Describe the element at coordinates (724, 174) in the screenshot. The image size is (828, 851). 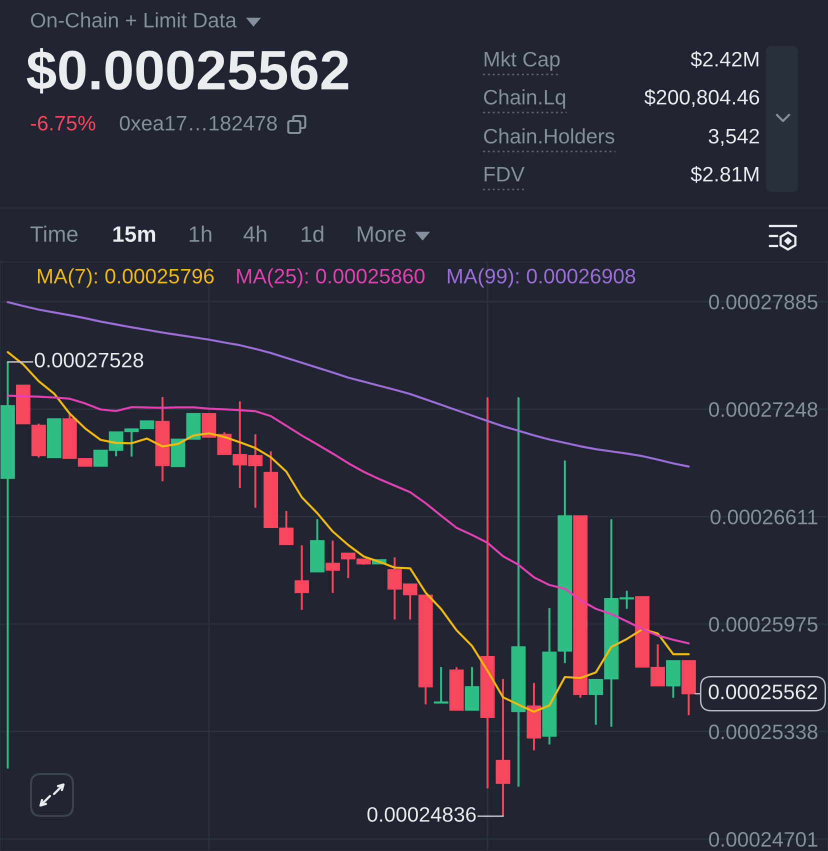
I see `text: $2.81M` at that location.